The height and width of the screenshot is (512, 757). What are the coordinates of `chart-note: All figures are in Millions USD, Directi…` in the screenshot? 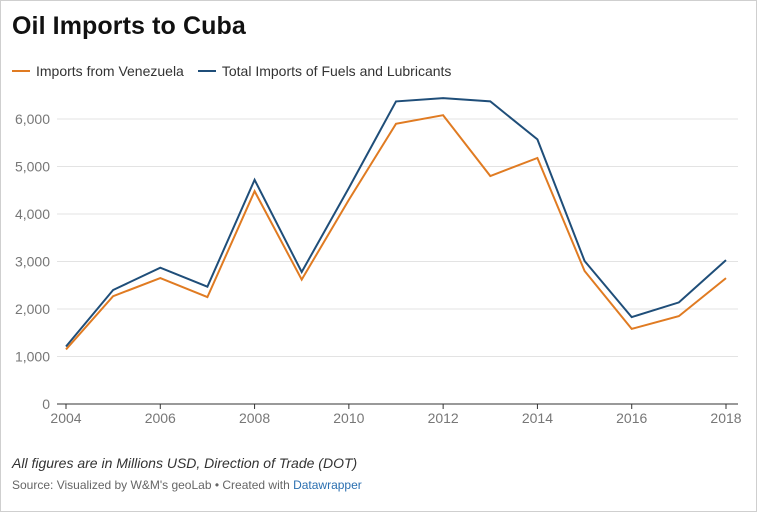 It's located at (185, 463).